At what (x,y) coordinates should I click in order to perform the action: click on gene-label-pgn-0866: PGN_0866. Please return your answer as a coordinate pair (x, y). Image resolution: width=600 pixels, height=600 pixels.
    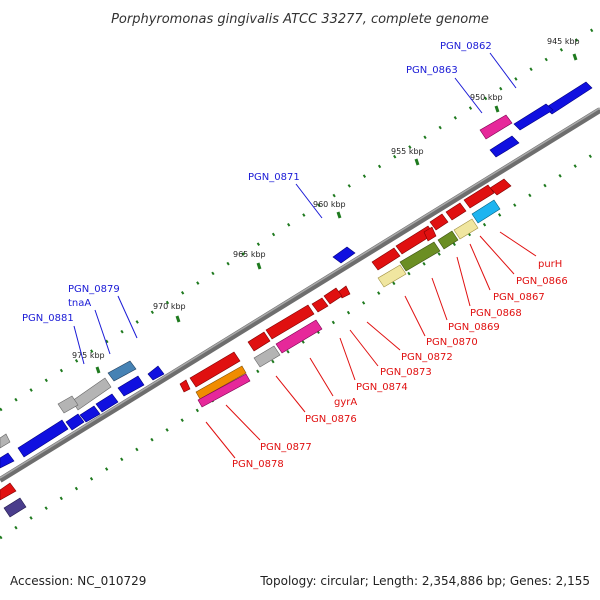
    Looking at the image, I should click on (542, 281).